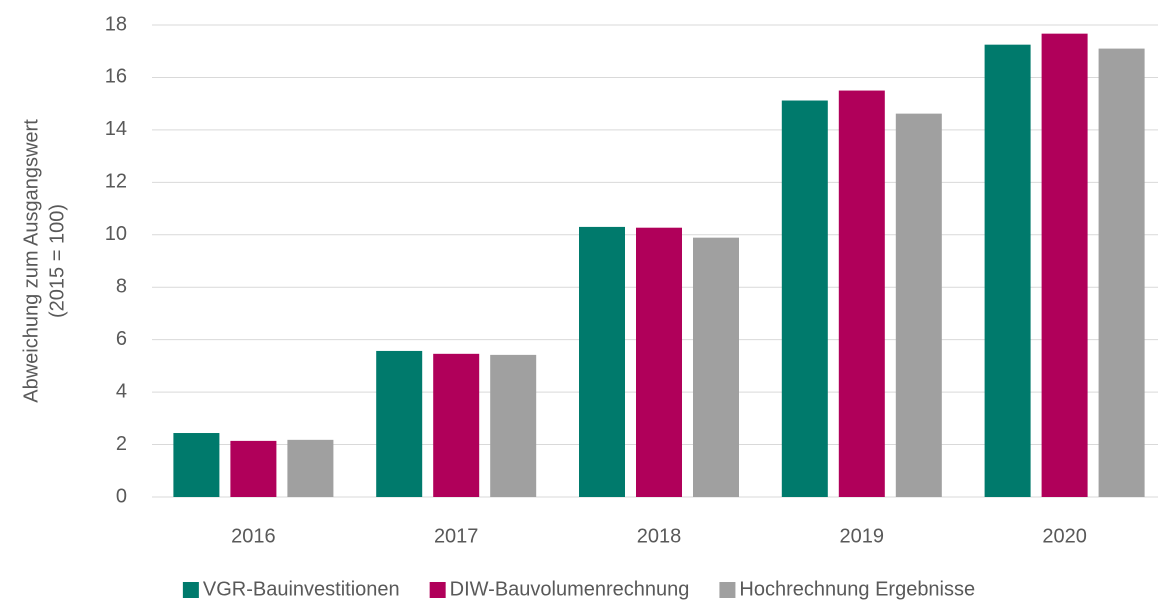  Describe the element at coordinates (116, 182) in the screenshot. I see `y-tick-label: 12` at that location.